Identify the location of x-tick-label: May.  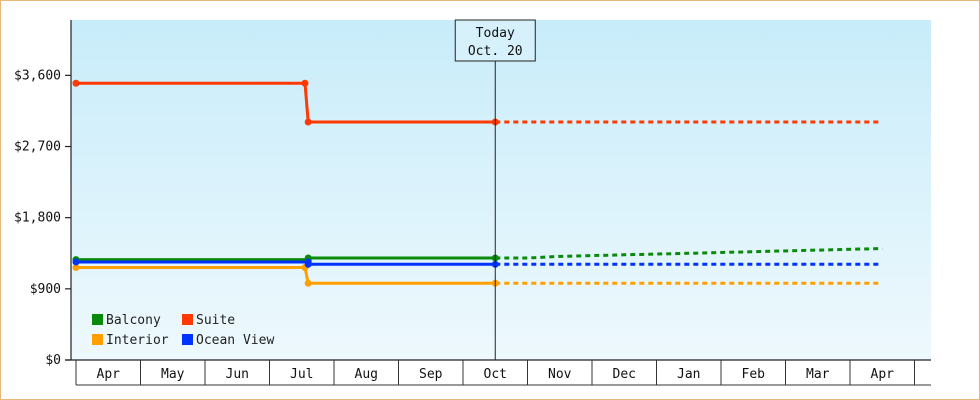
(173, 374).